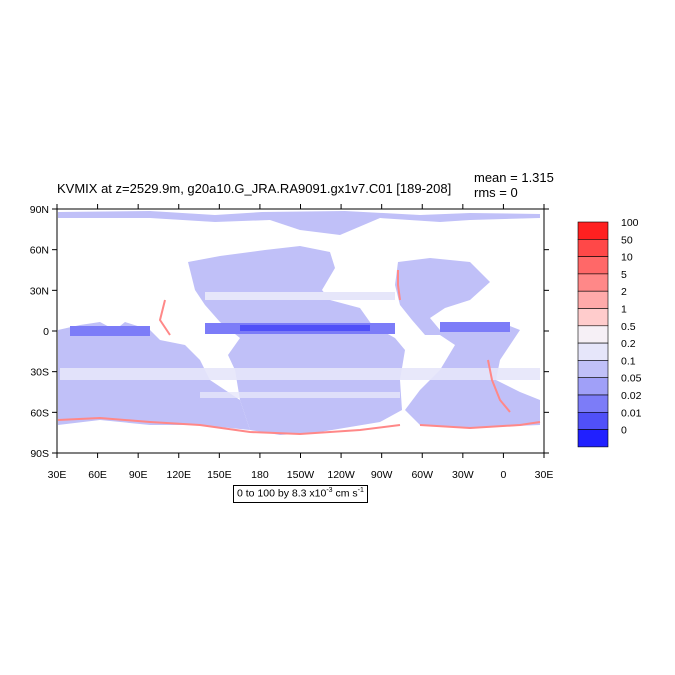 The height and width of the screenshot is (675, 675). What do you see at coordinates (624, 292) in the screenshot?
I see `legend-label: 2` at bounding box center [624, 292].